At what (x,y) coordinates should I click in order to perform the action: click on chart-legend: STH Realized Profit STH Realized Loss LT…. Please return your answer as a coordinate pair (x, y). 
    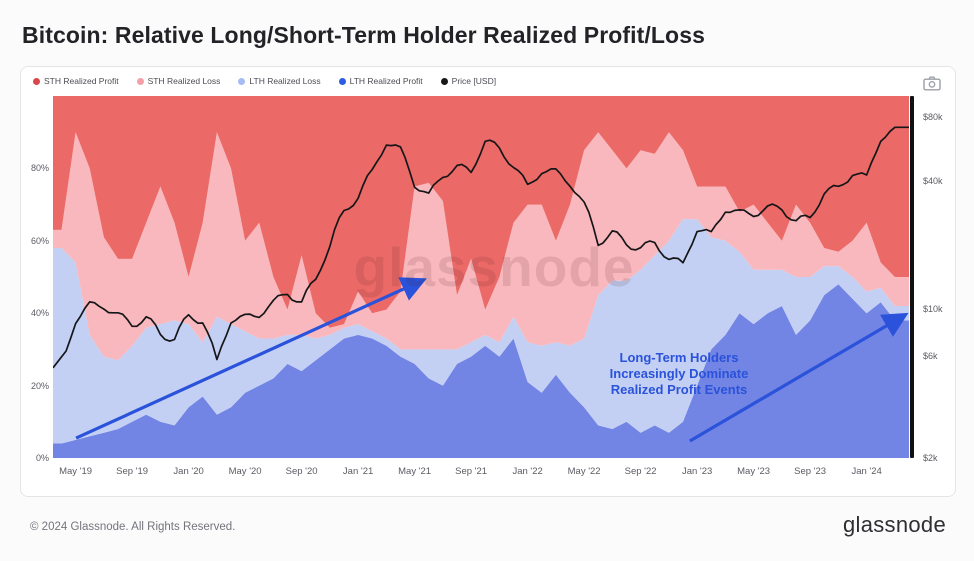
    Looking at the image, I should click on (264, 81).